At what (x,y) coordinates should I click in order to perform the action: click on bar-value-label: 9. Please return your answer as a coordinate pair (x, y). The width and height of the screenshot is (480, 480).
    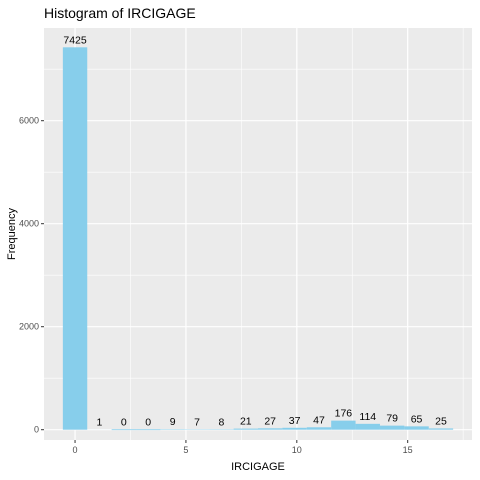
    Looking at the image, I should click on (173, 422).